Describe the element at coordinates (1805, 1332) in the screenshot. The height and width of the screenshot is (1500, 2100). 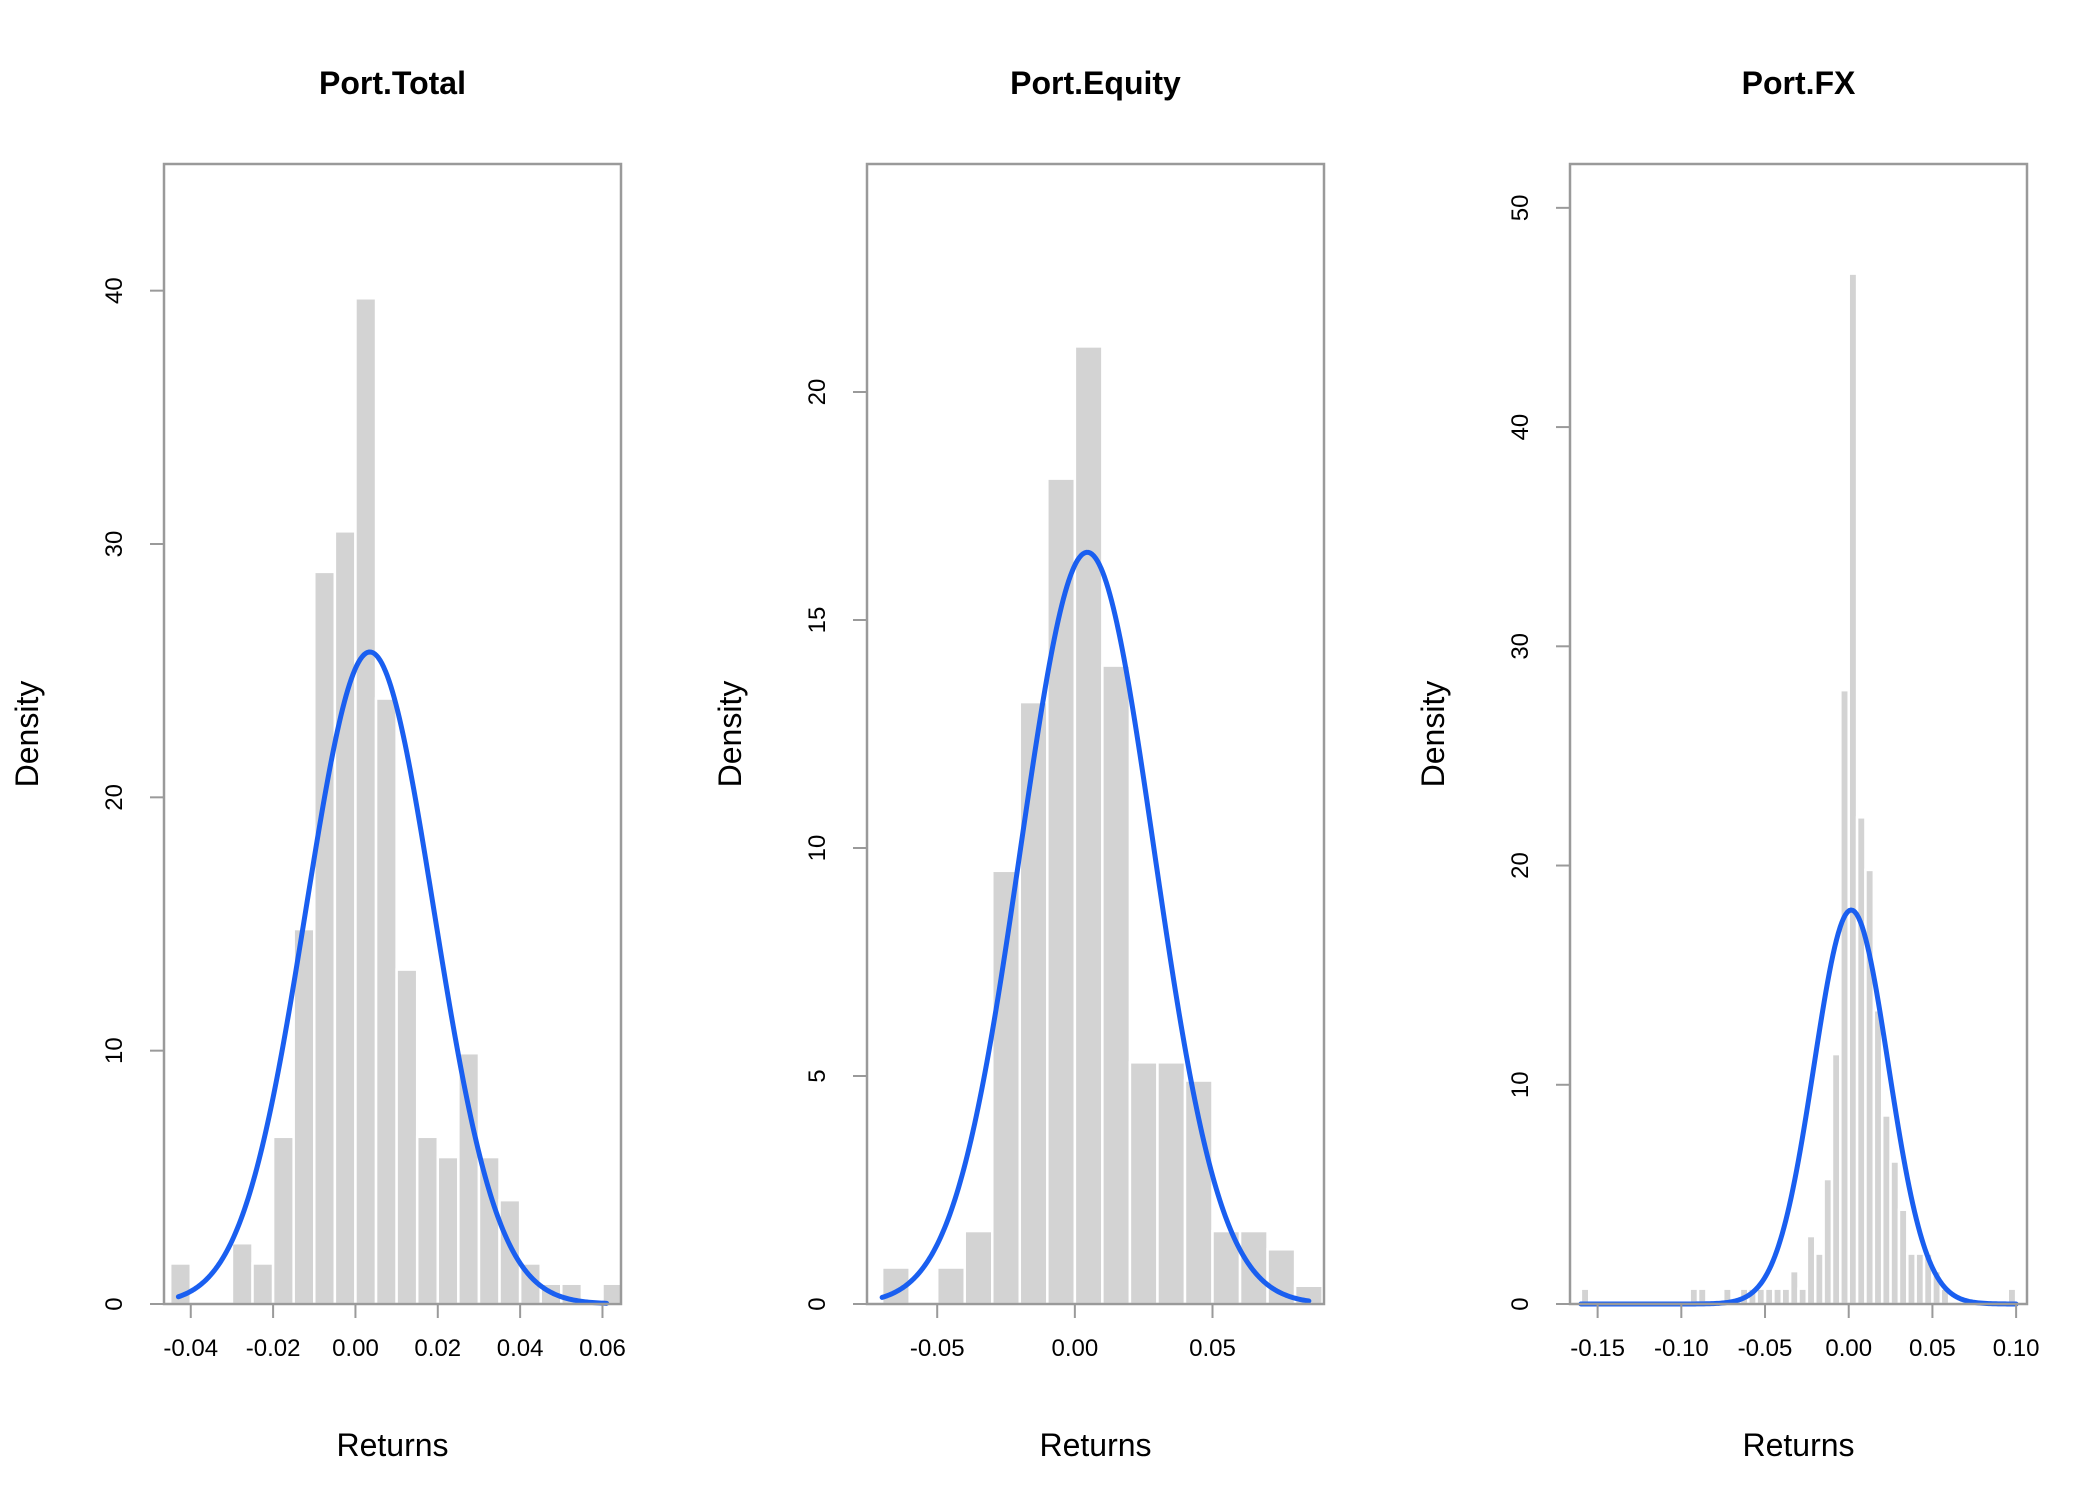
I see `x-axis: -0.15 -0.10 -0.05 0.00 0.05 0.10` at that location.